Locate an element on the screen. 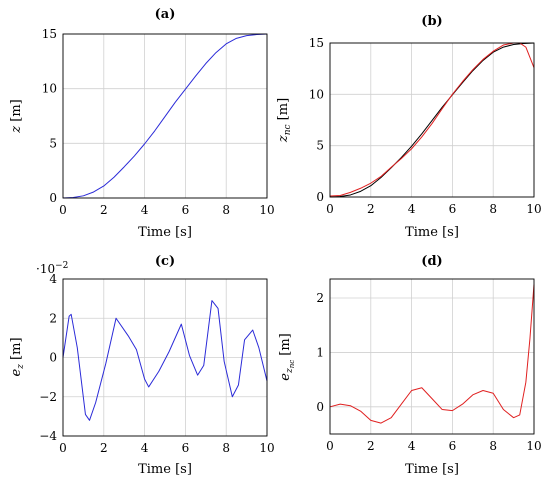 The height and width of the screenshot is (482, 550). panel-a-frame is located at coordinates (165, 116).